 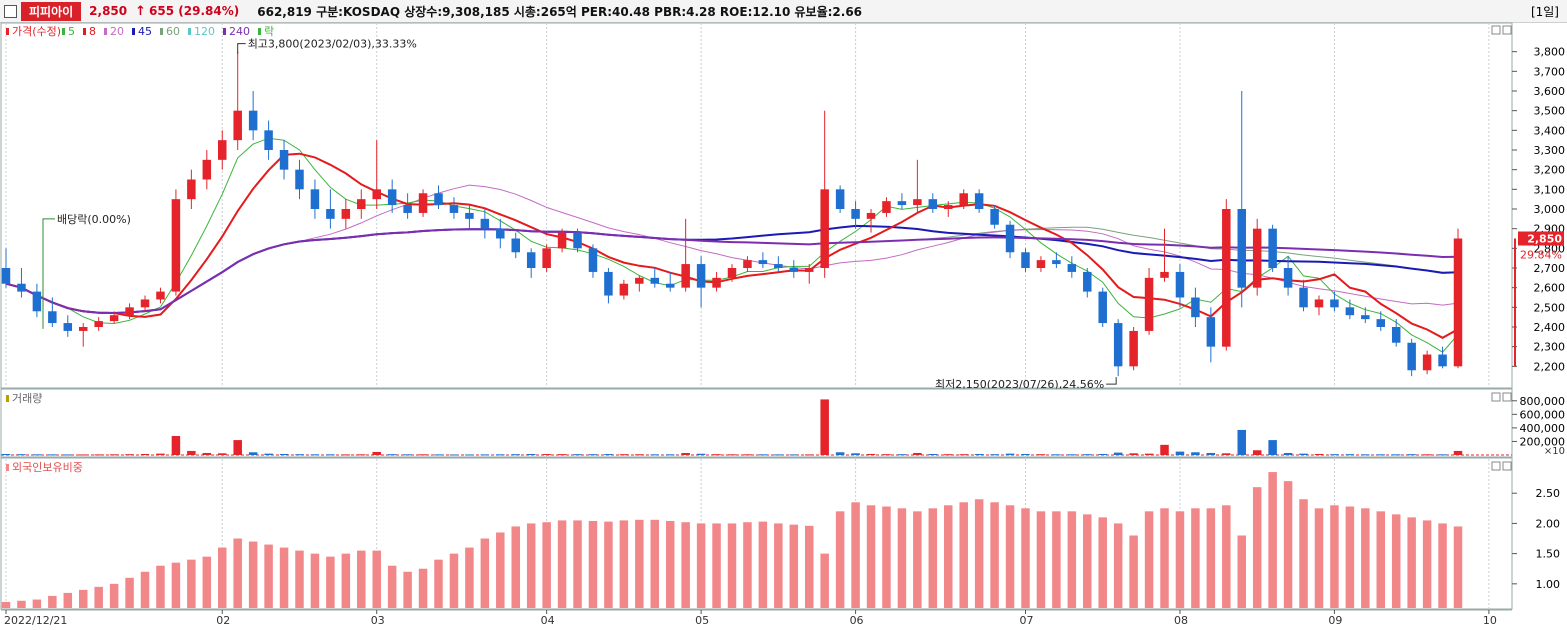 What do you see at coordinates (1550, 189) in the screenshot?
I see `price-tick-label: 3,100` at bounding box center [1550, 189].